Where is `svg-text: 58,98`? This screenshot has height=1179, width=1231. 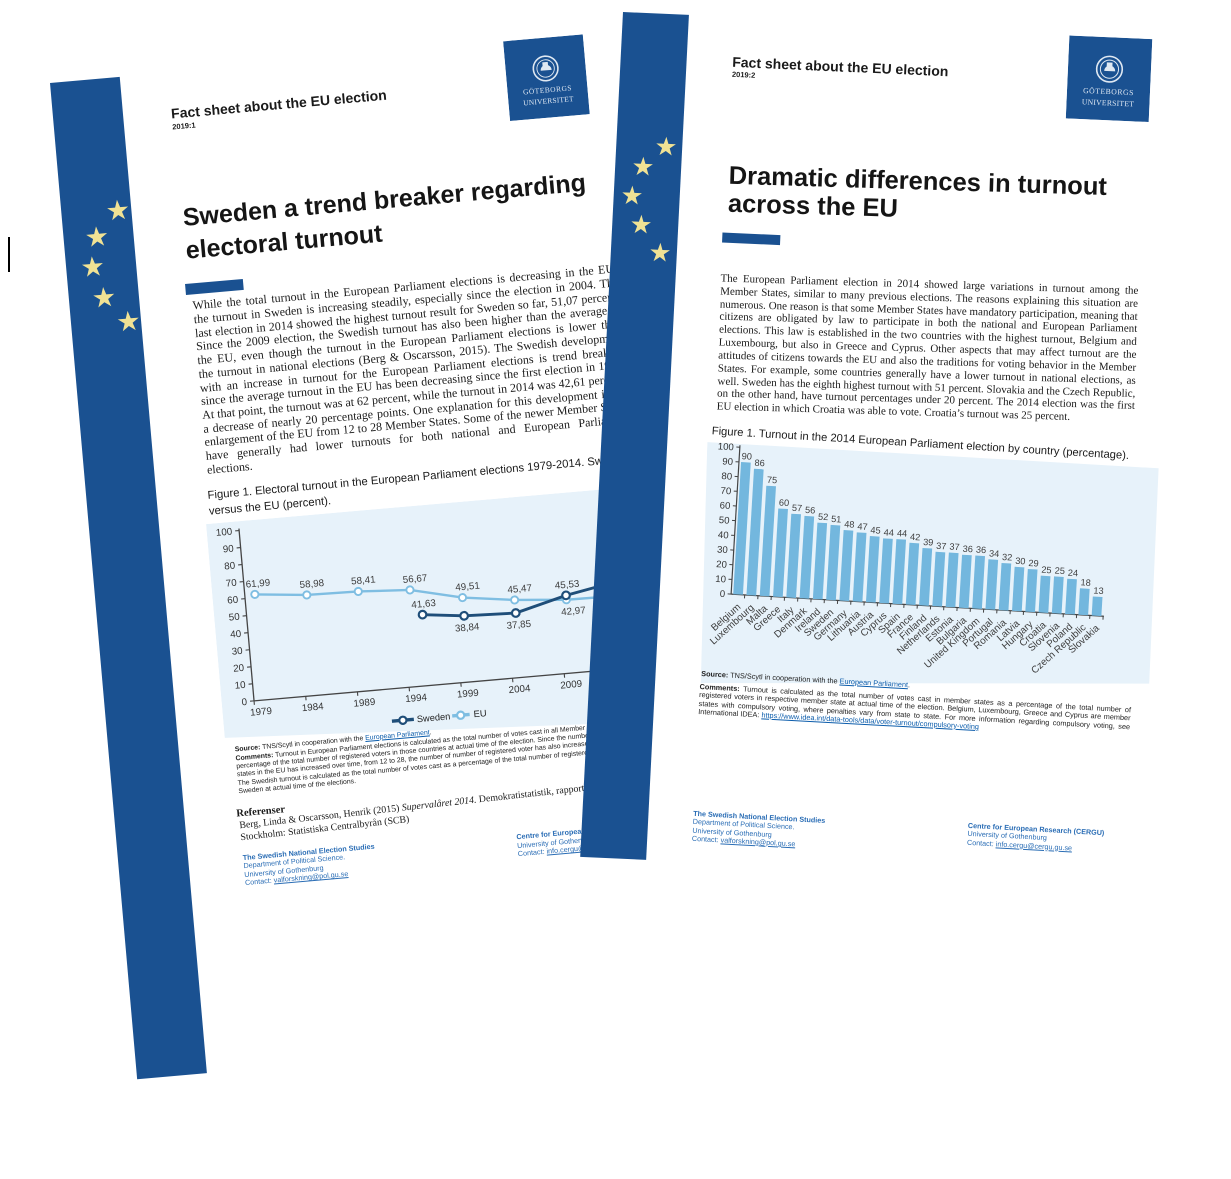
svg-text: 58,98 is located at coordinates (312, 584).